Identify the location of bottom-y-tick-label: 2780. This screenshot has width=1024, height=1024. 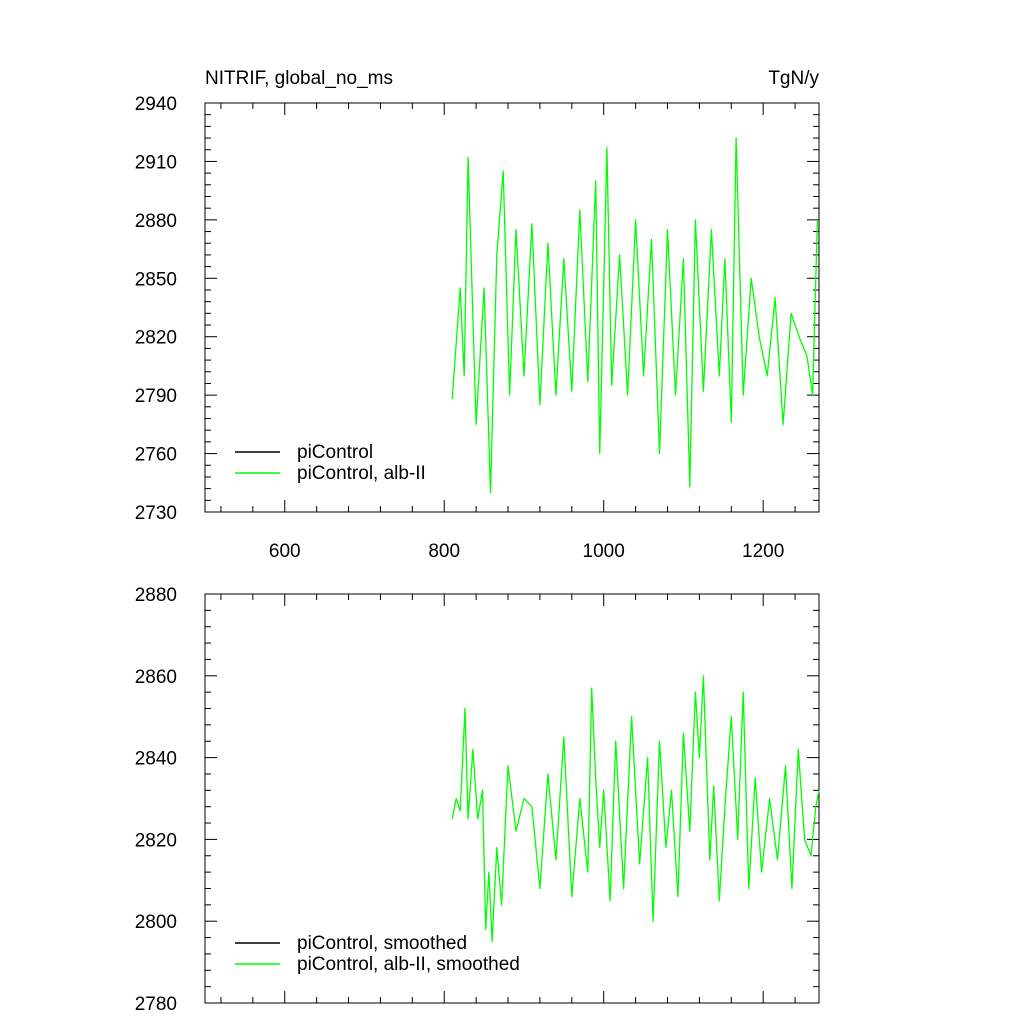
(156, 1004).